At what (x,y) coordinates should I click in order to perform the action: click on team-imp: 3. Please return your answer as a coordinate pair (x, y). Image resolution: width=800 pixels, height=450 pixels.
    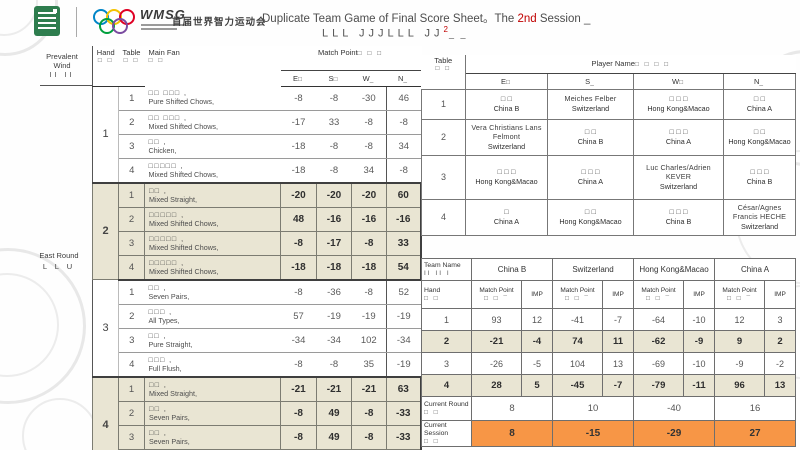
    Looking at the image, I should click on (780, 319).